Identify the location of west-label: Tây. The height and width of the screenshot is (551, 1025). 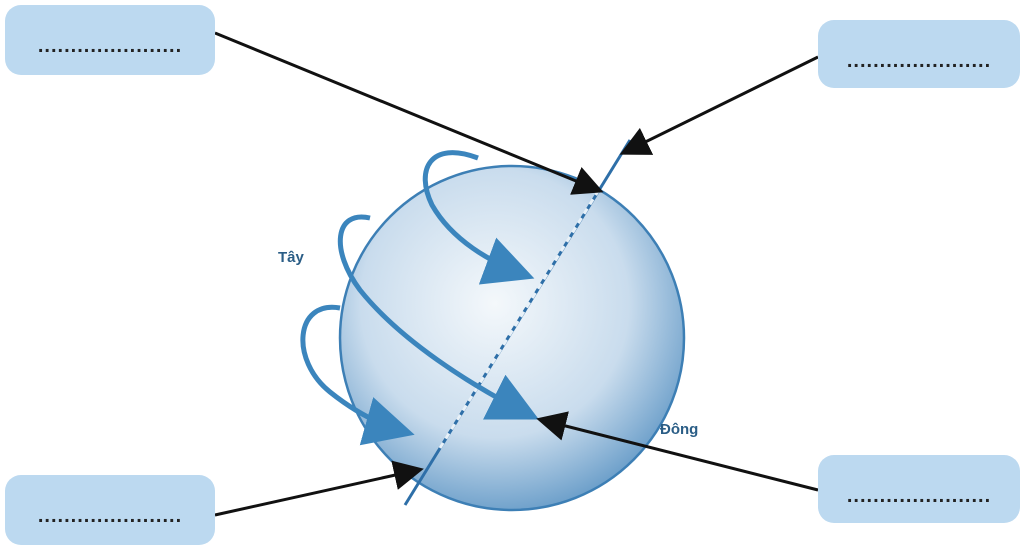
(291, 257).